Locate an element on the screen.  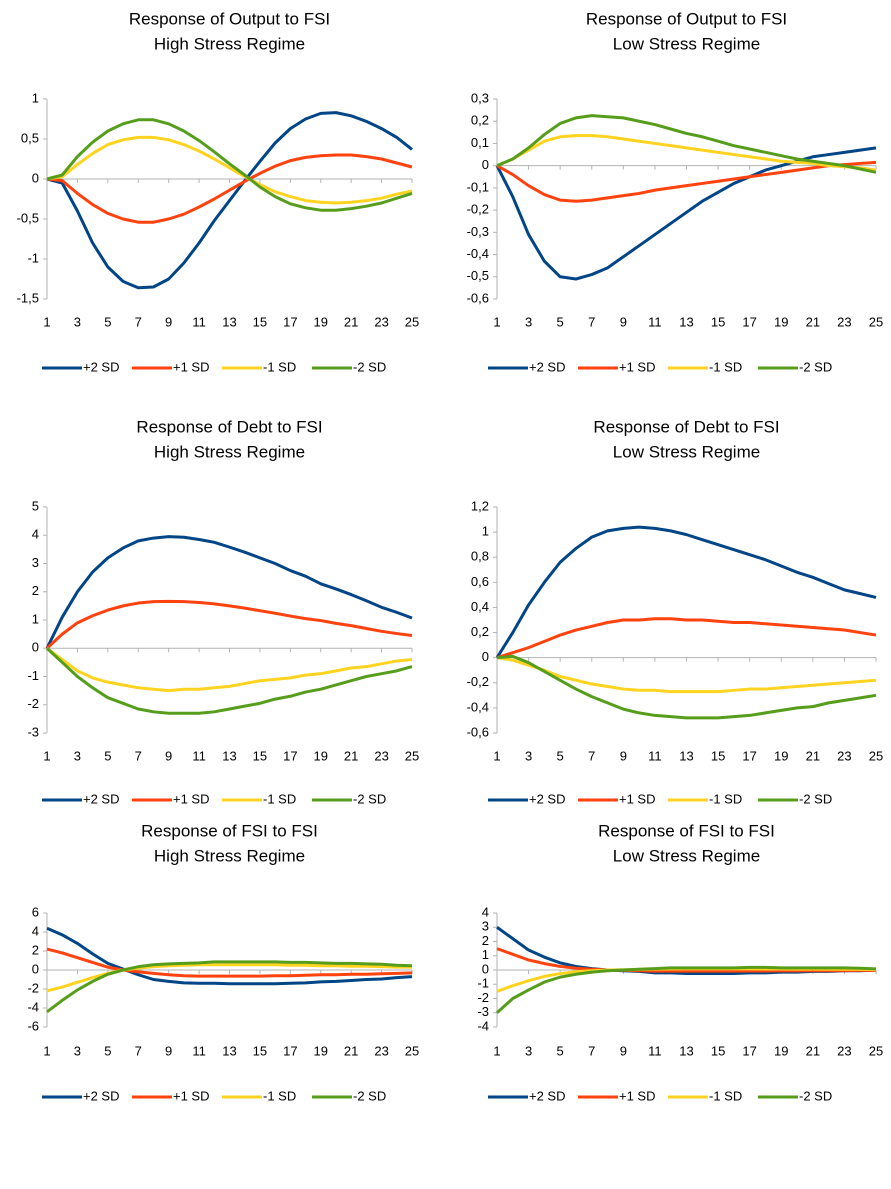
y-tick-label: 0,4 is located at coordinates (480, 606).